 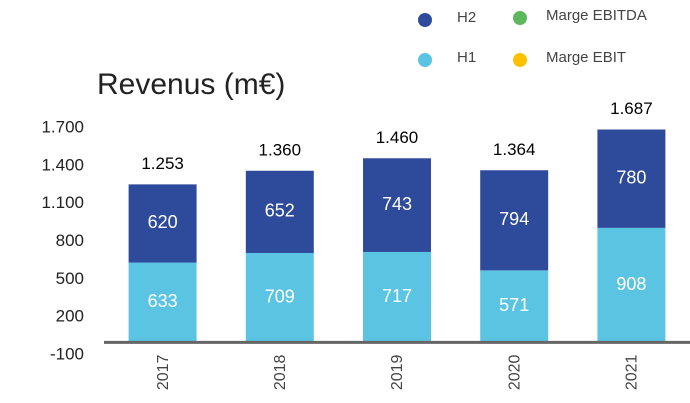 I want to click on data-label: 571, so click(x=514, y=305).